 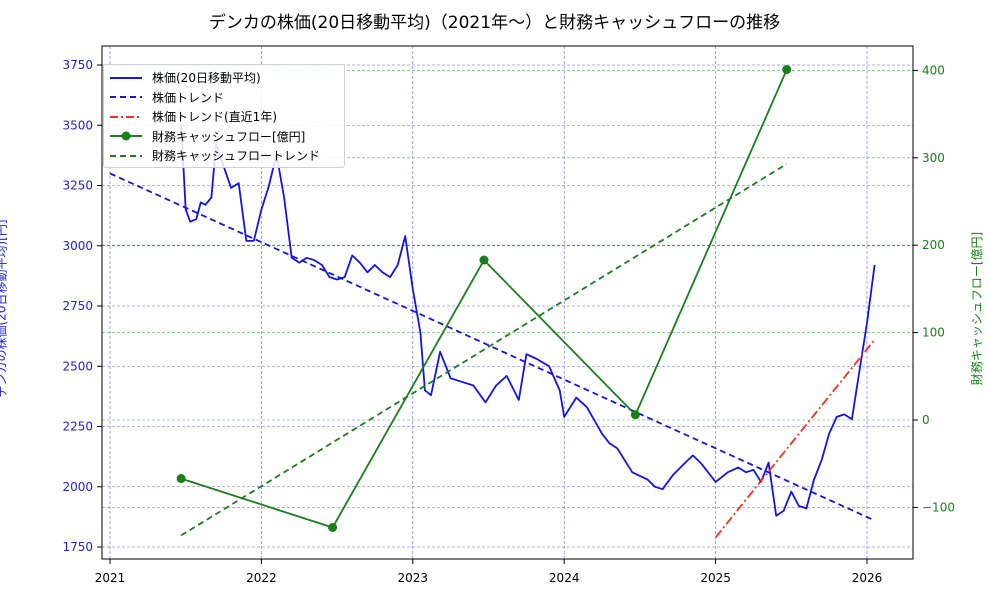 What do you see at coordinates (77, 125) in the screenshot?
I see `left-tick-label: 3500` at bounding box center [77, 125].